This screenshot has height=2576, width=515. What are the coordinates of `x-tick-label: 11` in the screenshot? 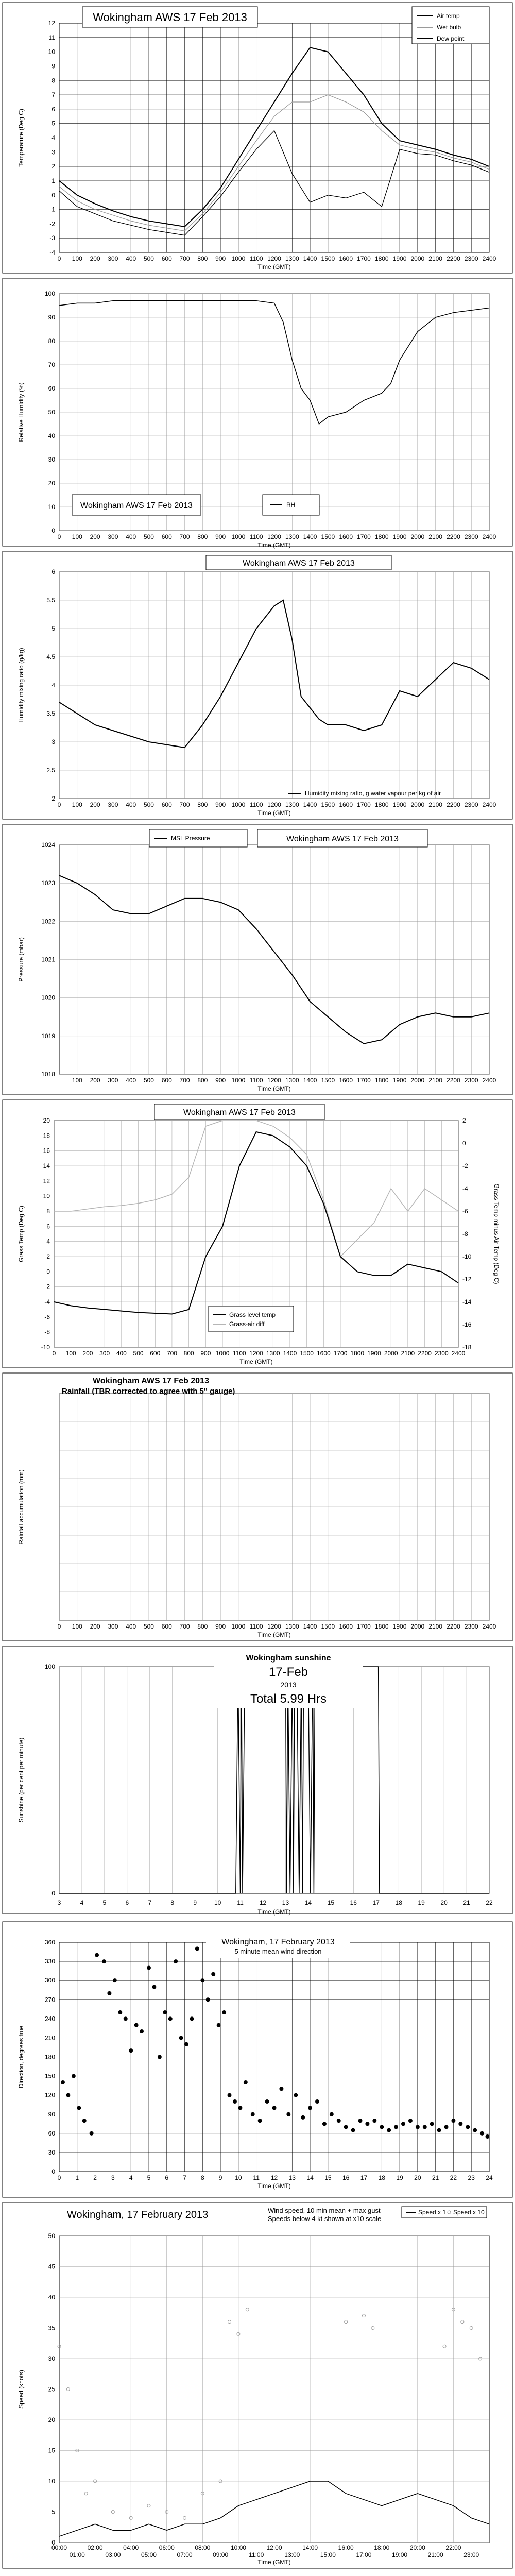 It's located at (241, 1902).